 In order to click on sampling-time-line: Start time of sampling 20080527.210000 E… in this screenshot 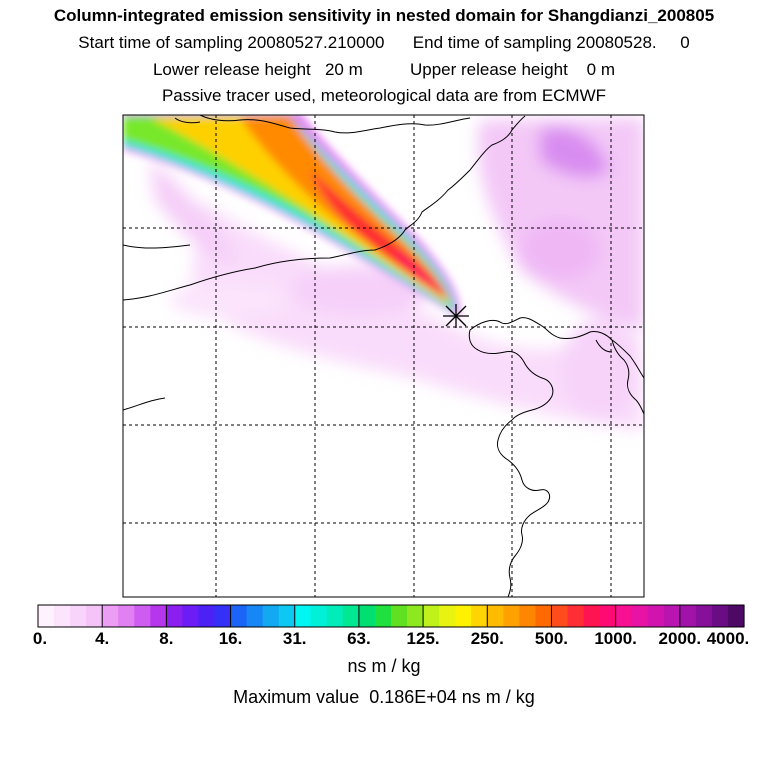, I will do `click(384, 42)`.